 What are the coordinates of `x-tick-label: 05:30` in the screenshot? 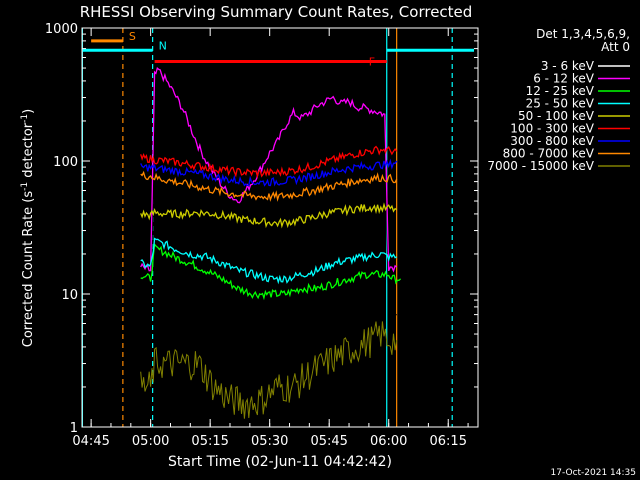 It's located at (269, 441).